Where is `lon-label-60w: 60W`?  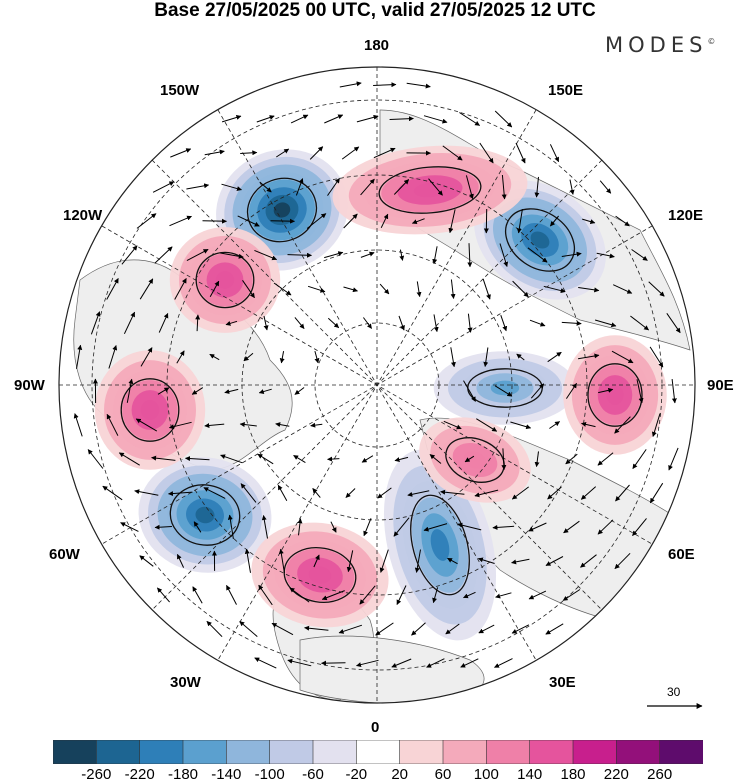
lon-label-60w: 60W is located at coordinates (64, 554).